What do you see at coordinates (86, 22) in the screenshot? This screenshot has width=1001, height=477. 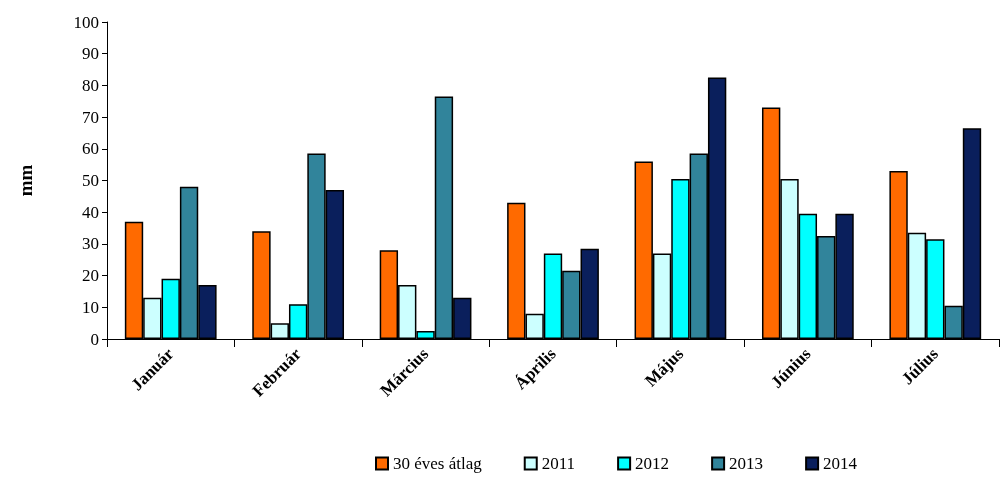 I see `y-tick-label: 100` at bounding box center [86, 22].